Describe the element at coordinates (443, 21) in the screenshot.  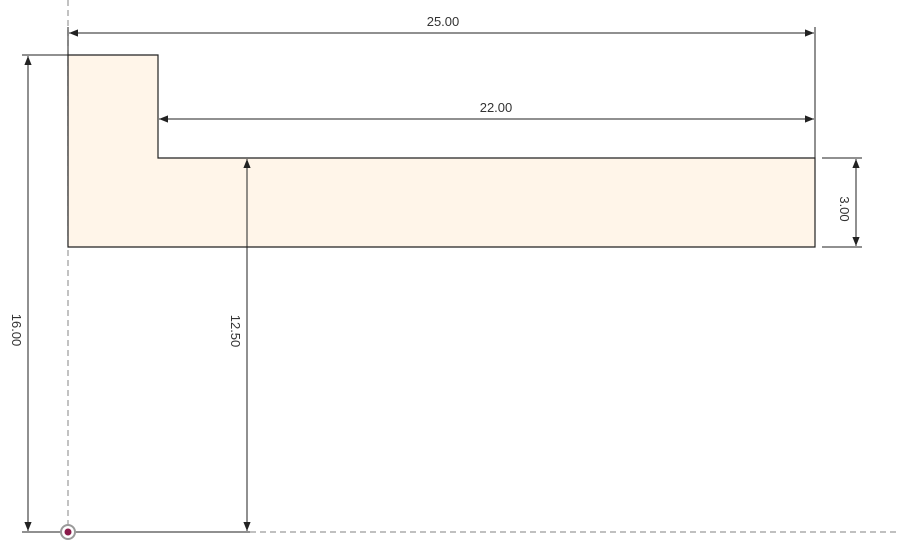
I see `dimension-label-overall-width: 25.00` at that location.